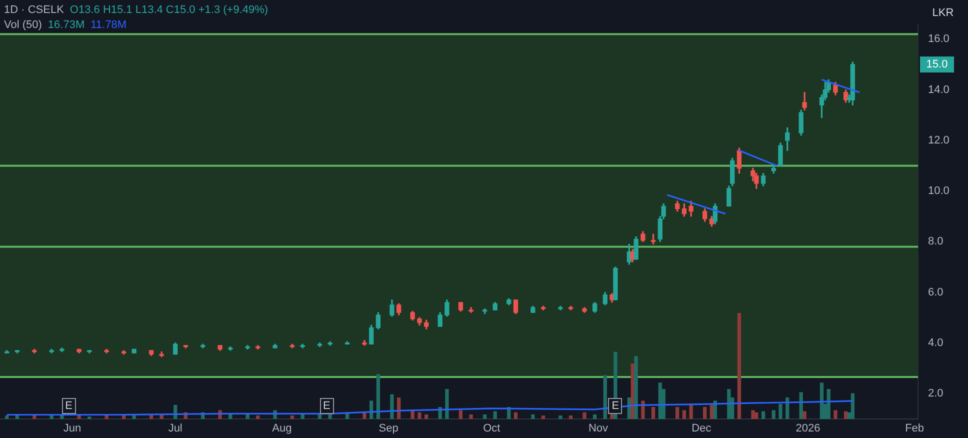 This screenshot has height=438, width=968. Describe the element at coordinates (808, 428) in the screenshot. I see `x-tick-label: 2026` at that location.